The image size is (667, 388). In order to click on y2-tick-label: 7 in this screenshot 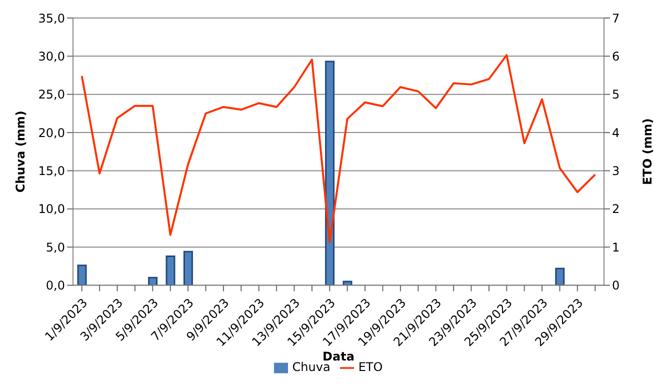, I will do `click(616, 18)`.